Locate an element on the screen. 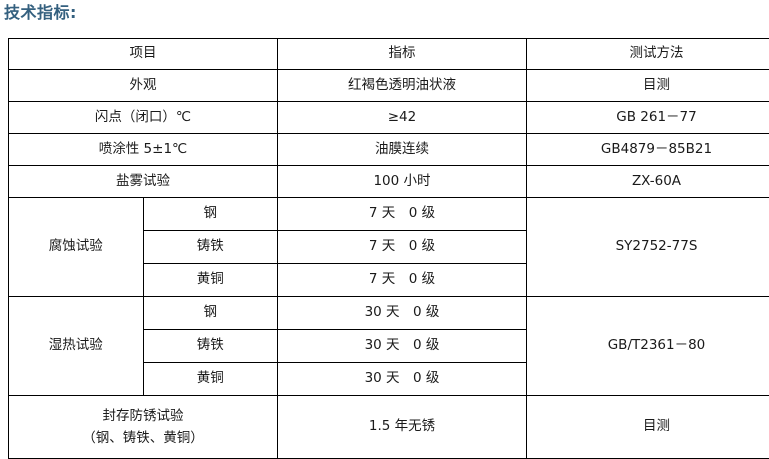 The image size is (769, 459). cell-spec-humidity-steel: 30 天 0 级 is located at coordinates (402, 313).